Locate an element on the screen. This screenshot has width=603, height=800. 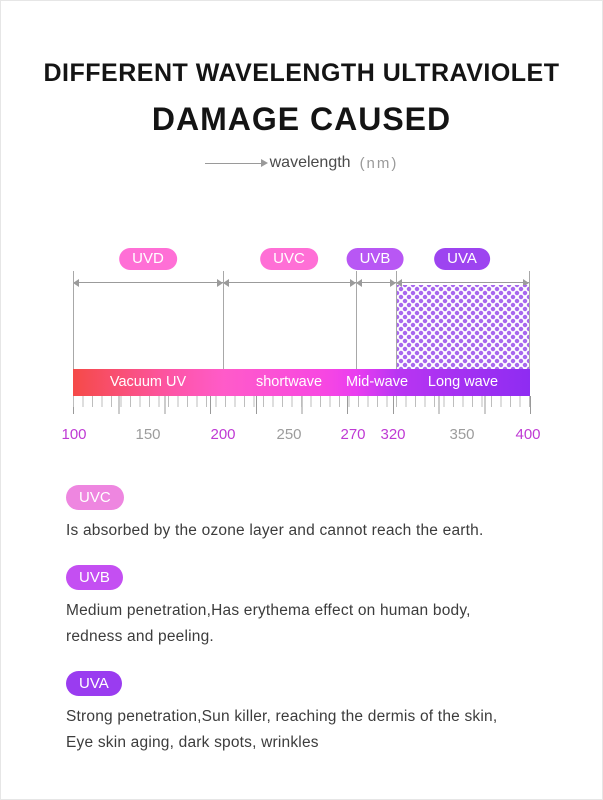
page-title-line1: DIFFERENT WAVELENGTH ULTRAVIOLET is located at coordinates (301, 73).